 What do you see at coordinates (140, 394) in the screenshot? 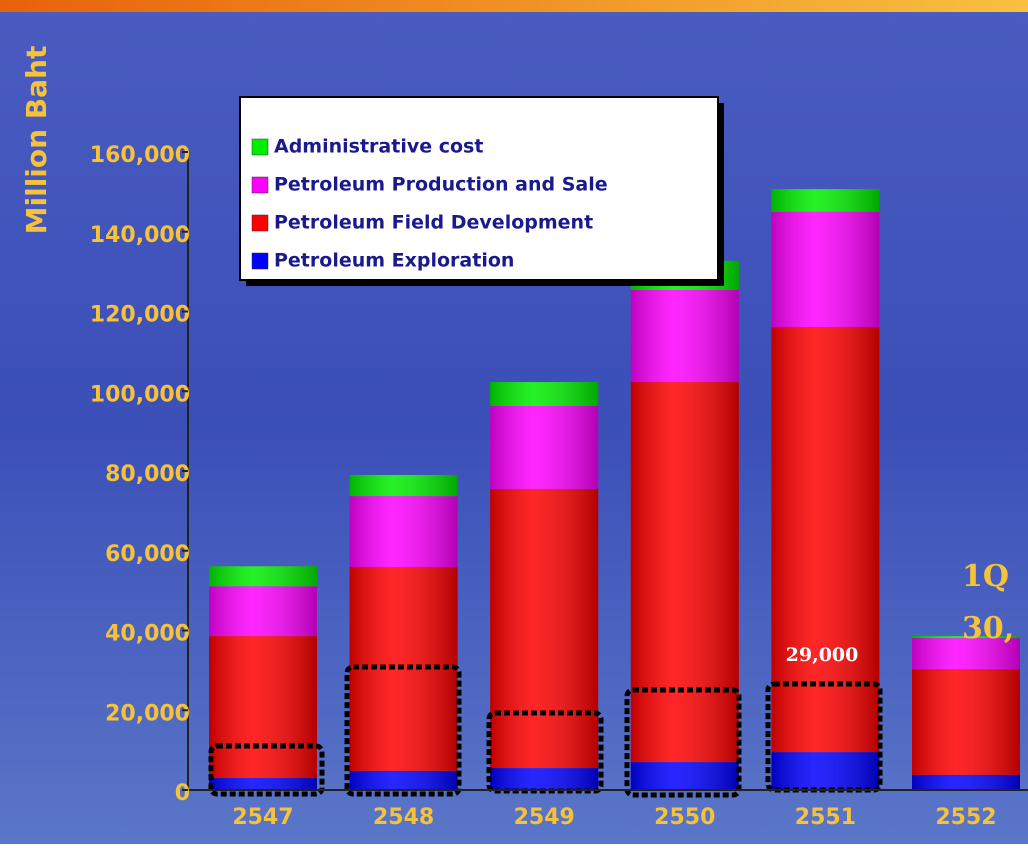
I see `y-tick-label: 100,000` at bounding box center [140, 394].